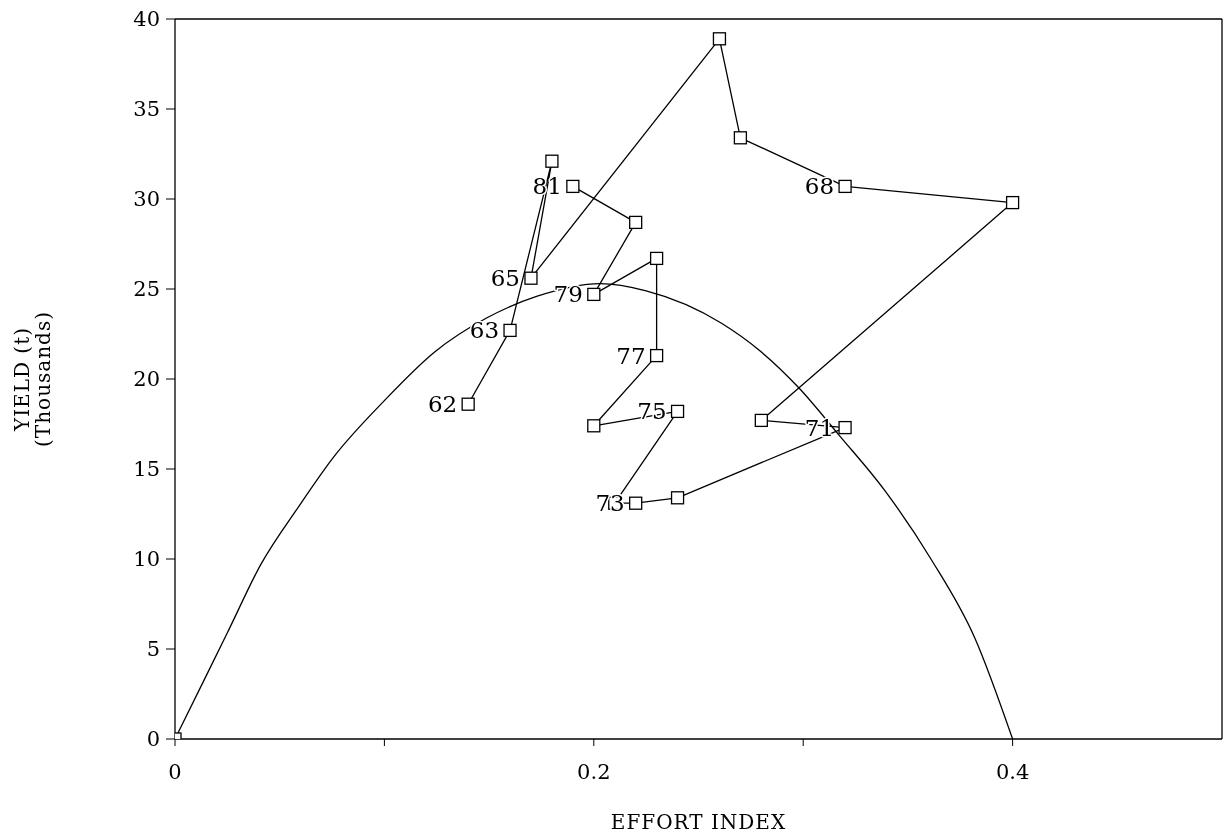 This screenshot has width=1224, height=838. I want to click on annotation: 77, so click(631, 355).